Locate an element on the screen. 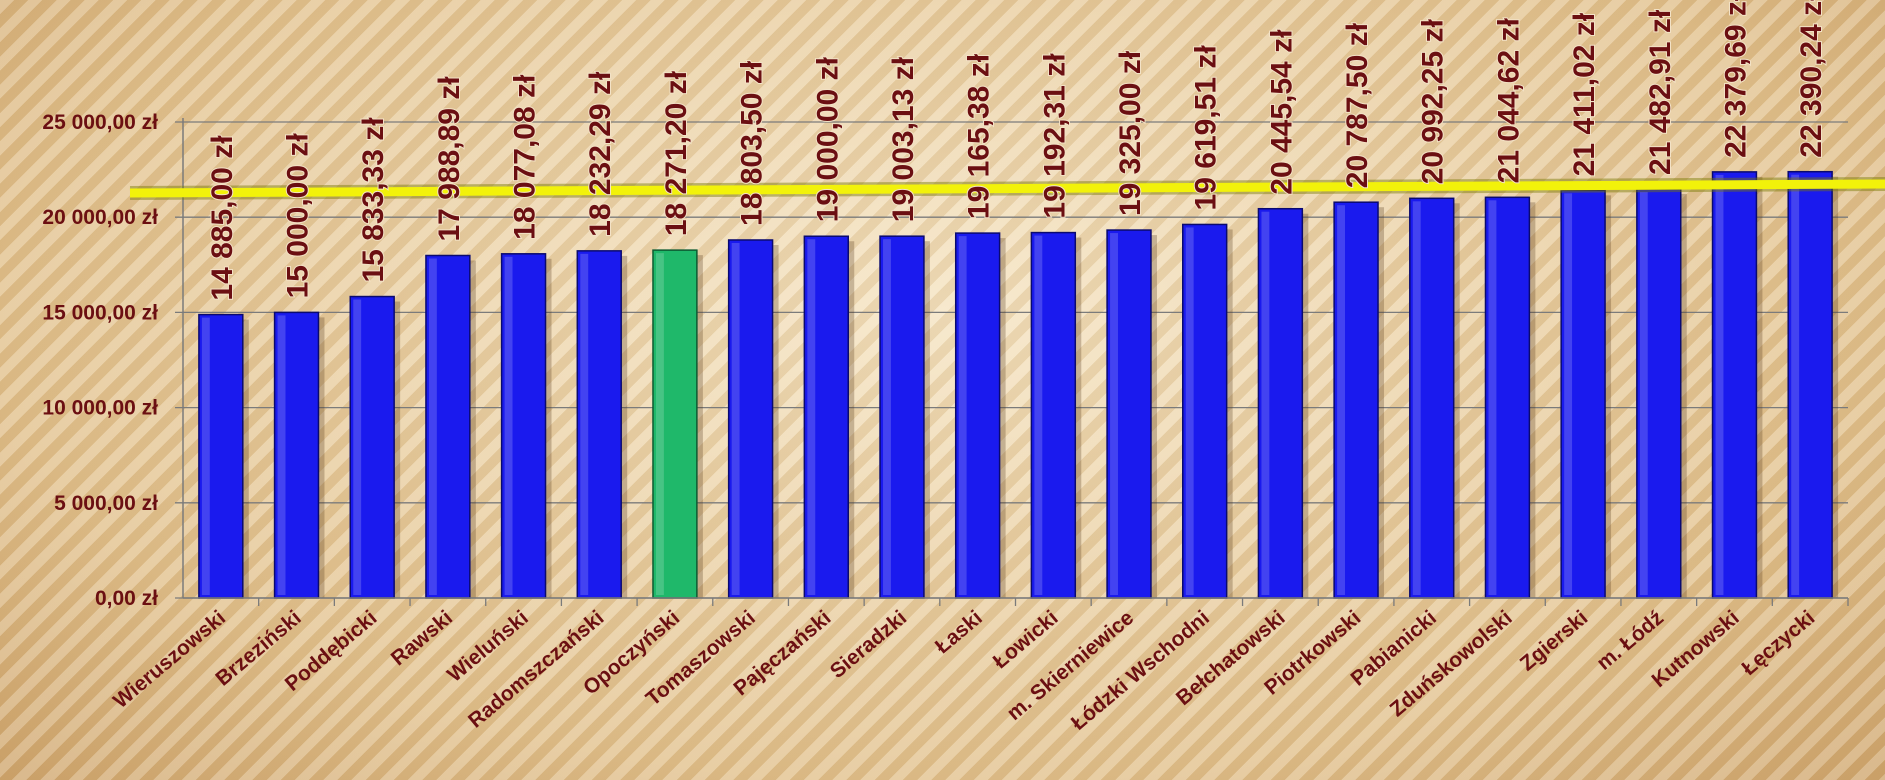 This screenshot has width=1885, height=780. data-label: 17 988,89 zł is located at coordinates (449, 159).